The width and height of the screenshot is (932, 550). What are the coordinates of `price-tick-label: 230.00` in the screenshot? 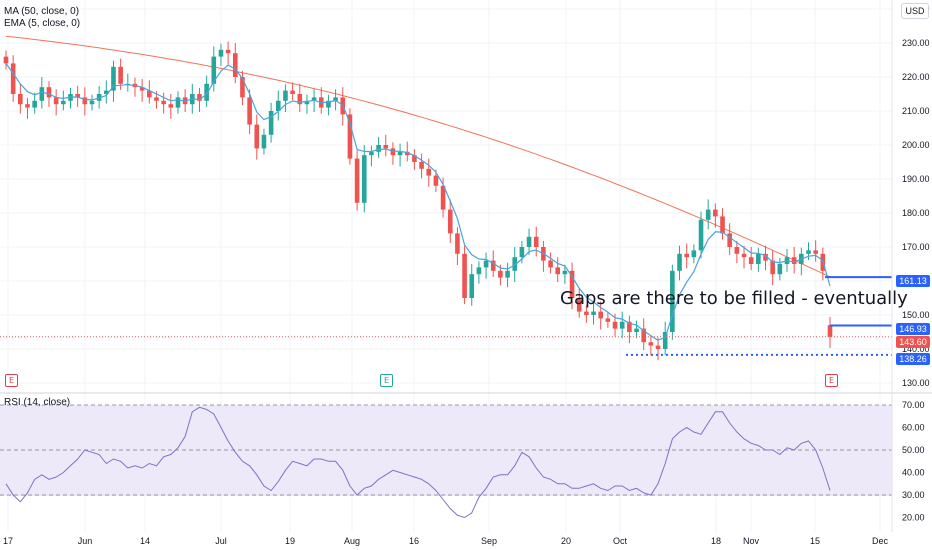 It's located at (916, 43).